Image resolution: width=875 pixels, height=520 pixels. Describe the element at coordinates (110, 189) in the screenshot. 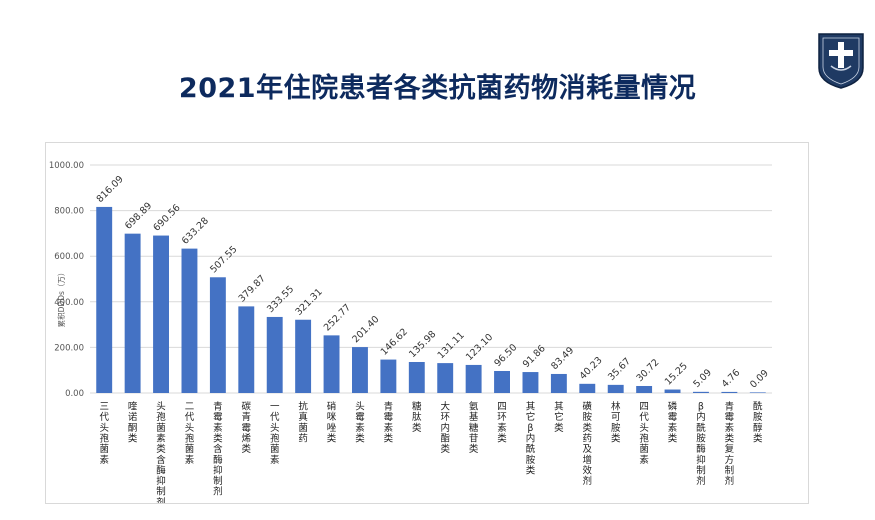

I see `data-label: 816.09` at that location.